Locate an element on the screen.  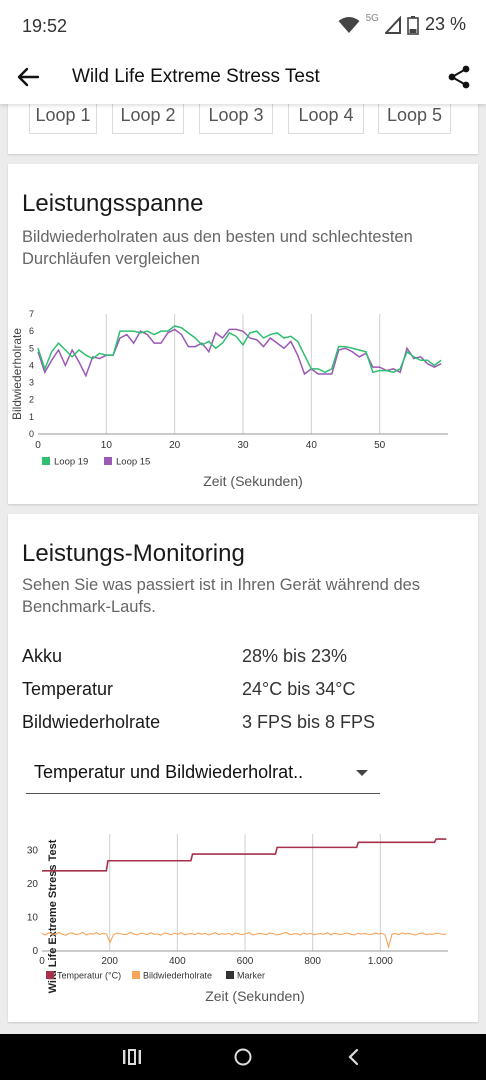
stat-label-temperature: Temperatur is located at coordinates (68, 689).